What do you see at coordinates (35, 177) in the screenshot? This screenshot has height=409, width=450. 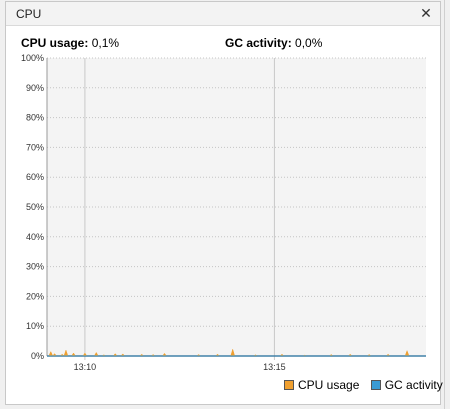 I see `y-tick-label: 60%` at bounding box center [35, 177].